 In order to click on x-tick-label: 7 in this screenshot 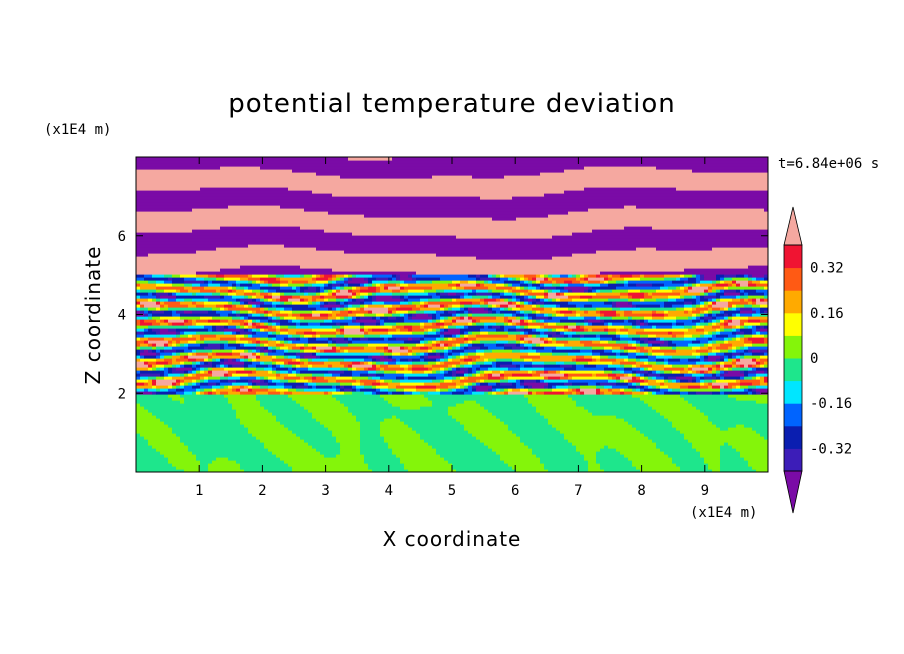, I will do `click(578, 491)`.